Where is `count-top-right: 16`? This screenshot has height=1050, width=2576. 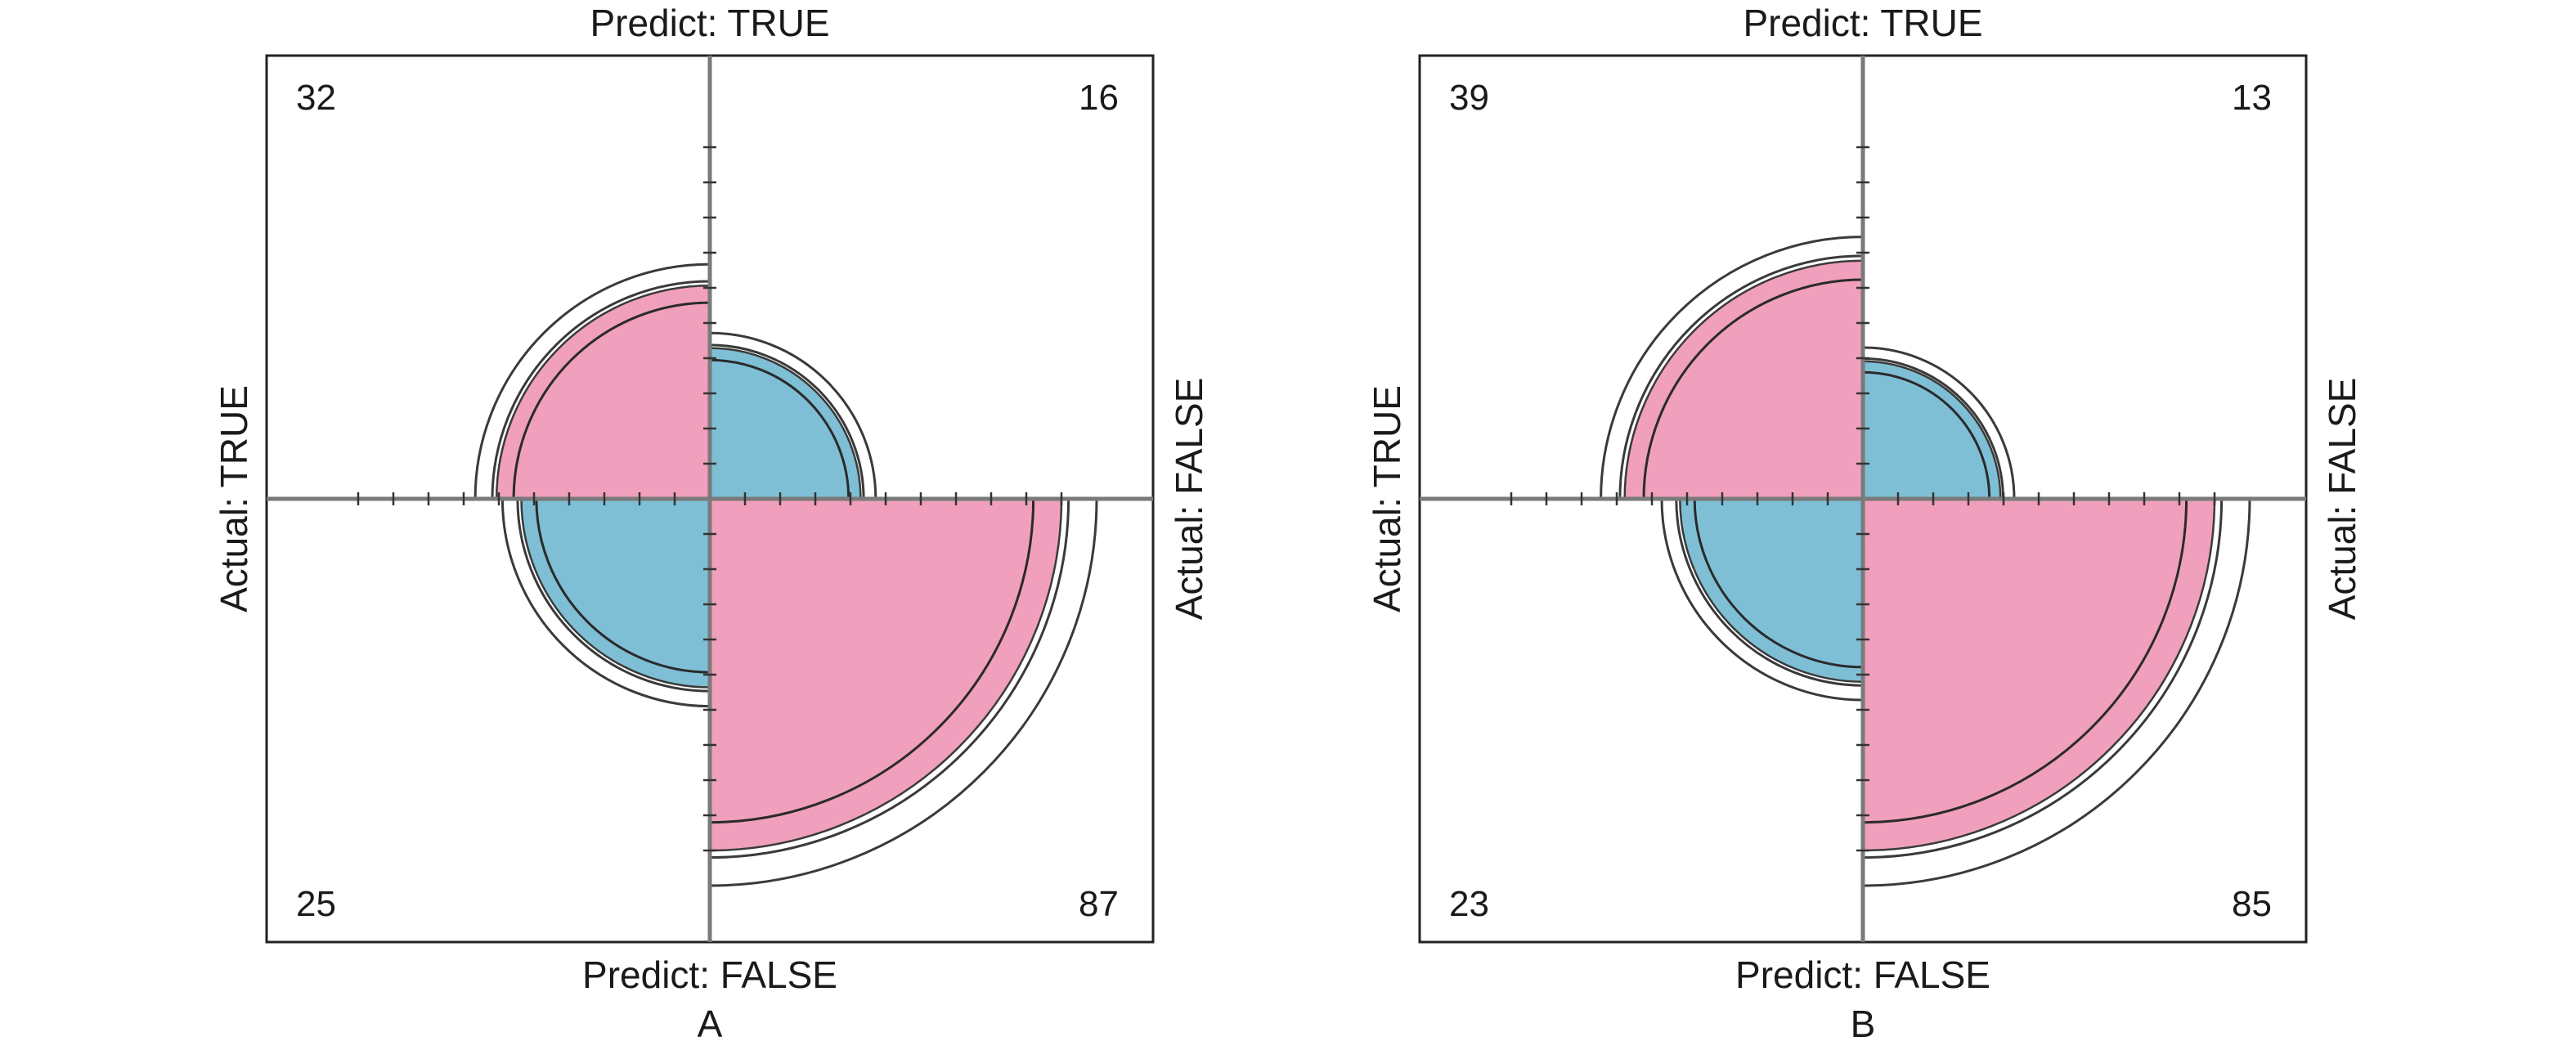
count-top-right: 16 is located at coordinates (1099, 98).